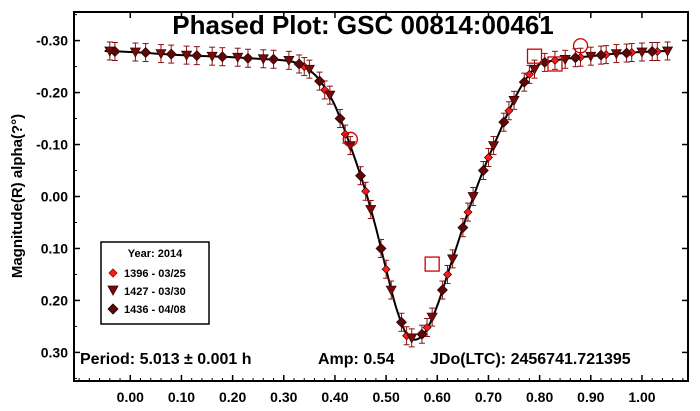 The width and height of the screenshot is (700, 411). What do you see at coordinates (283, 397) in the screenshot?
I see `x-tick-label: 0.30` at bounding box center [283, 397].